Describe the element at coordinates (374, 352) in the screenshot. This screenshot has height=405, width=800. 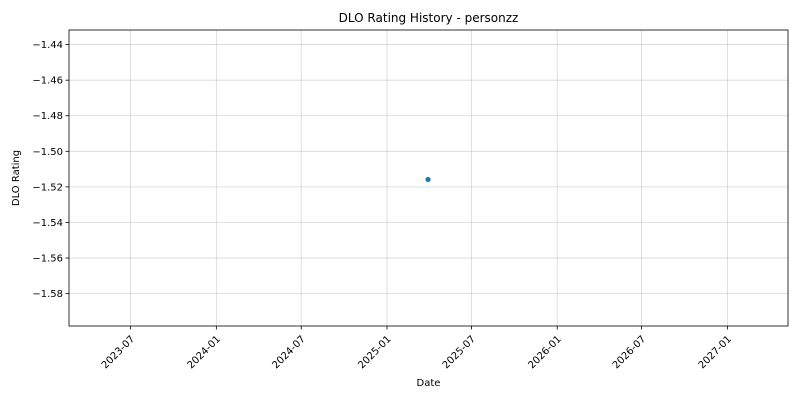
I see `x-tick-label: 2025-01` at that location.